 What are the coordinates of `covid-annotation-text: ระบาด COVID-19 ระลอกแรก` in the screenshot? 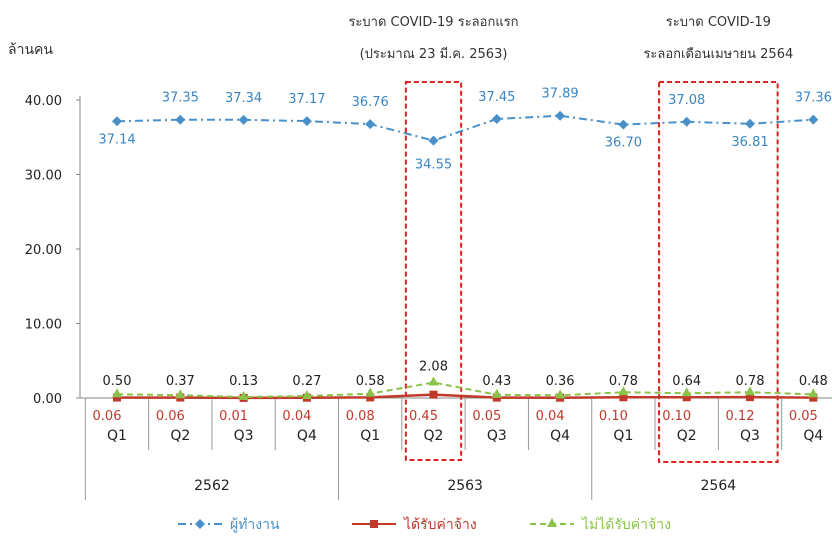 It's located at (433, 22).